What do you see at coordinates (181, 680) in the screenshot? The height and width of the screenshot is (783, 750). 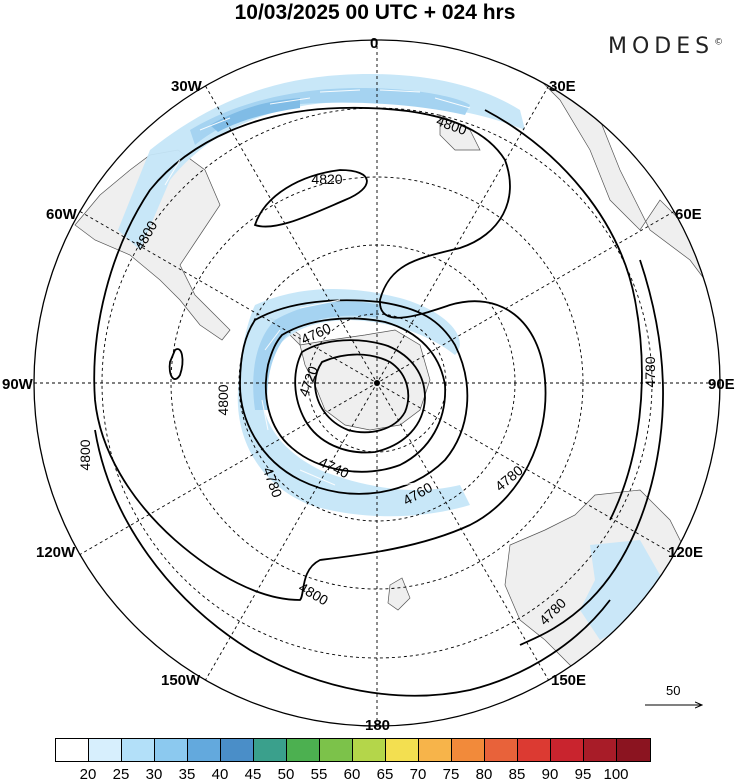 I see `lon-label-150w: 150W` at bounding box center [181, 680].